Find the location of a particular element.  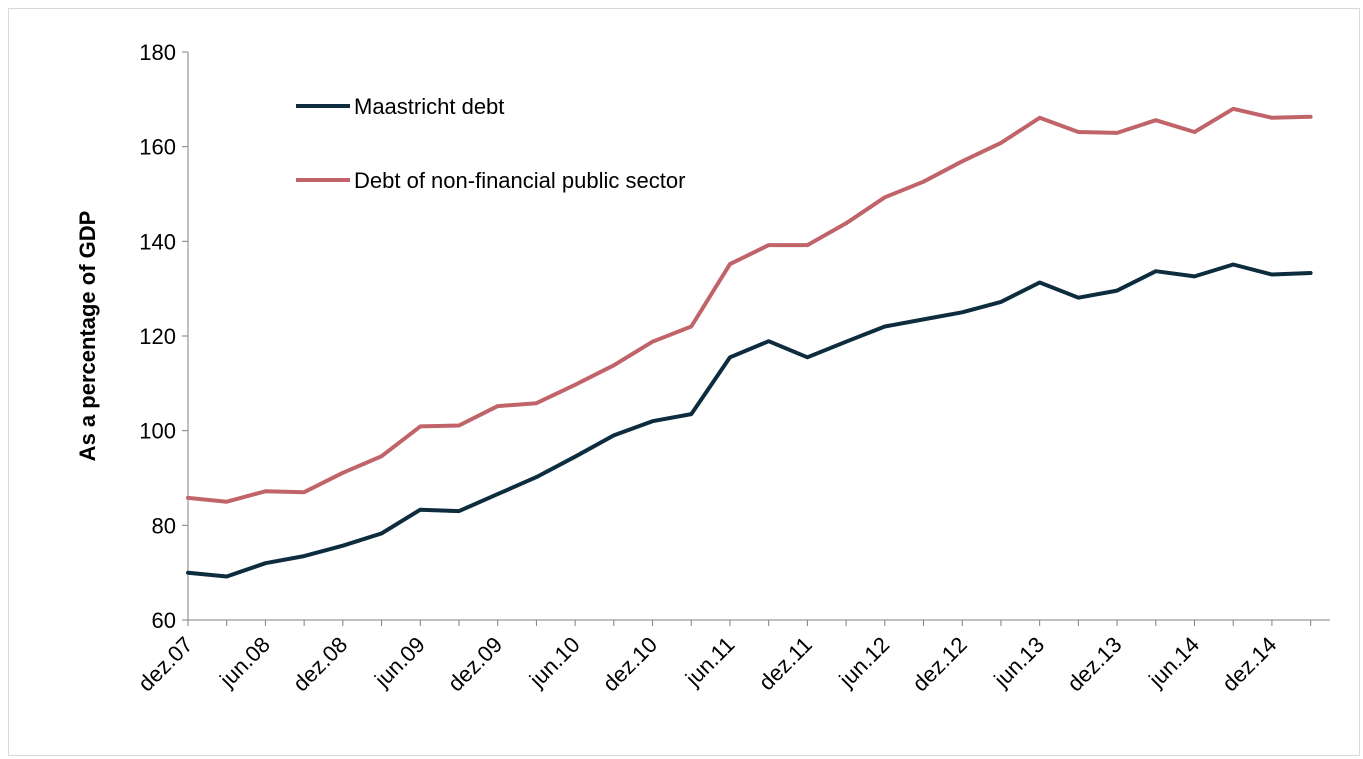

x-tick-label: jun.13 is located at coordinates (1018, 662).